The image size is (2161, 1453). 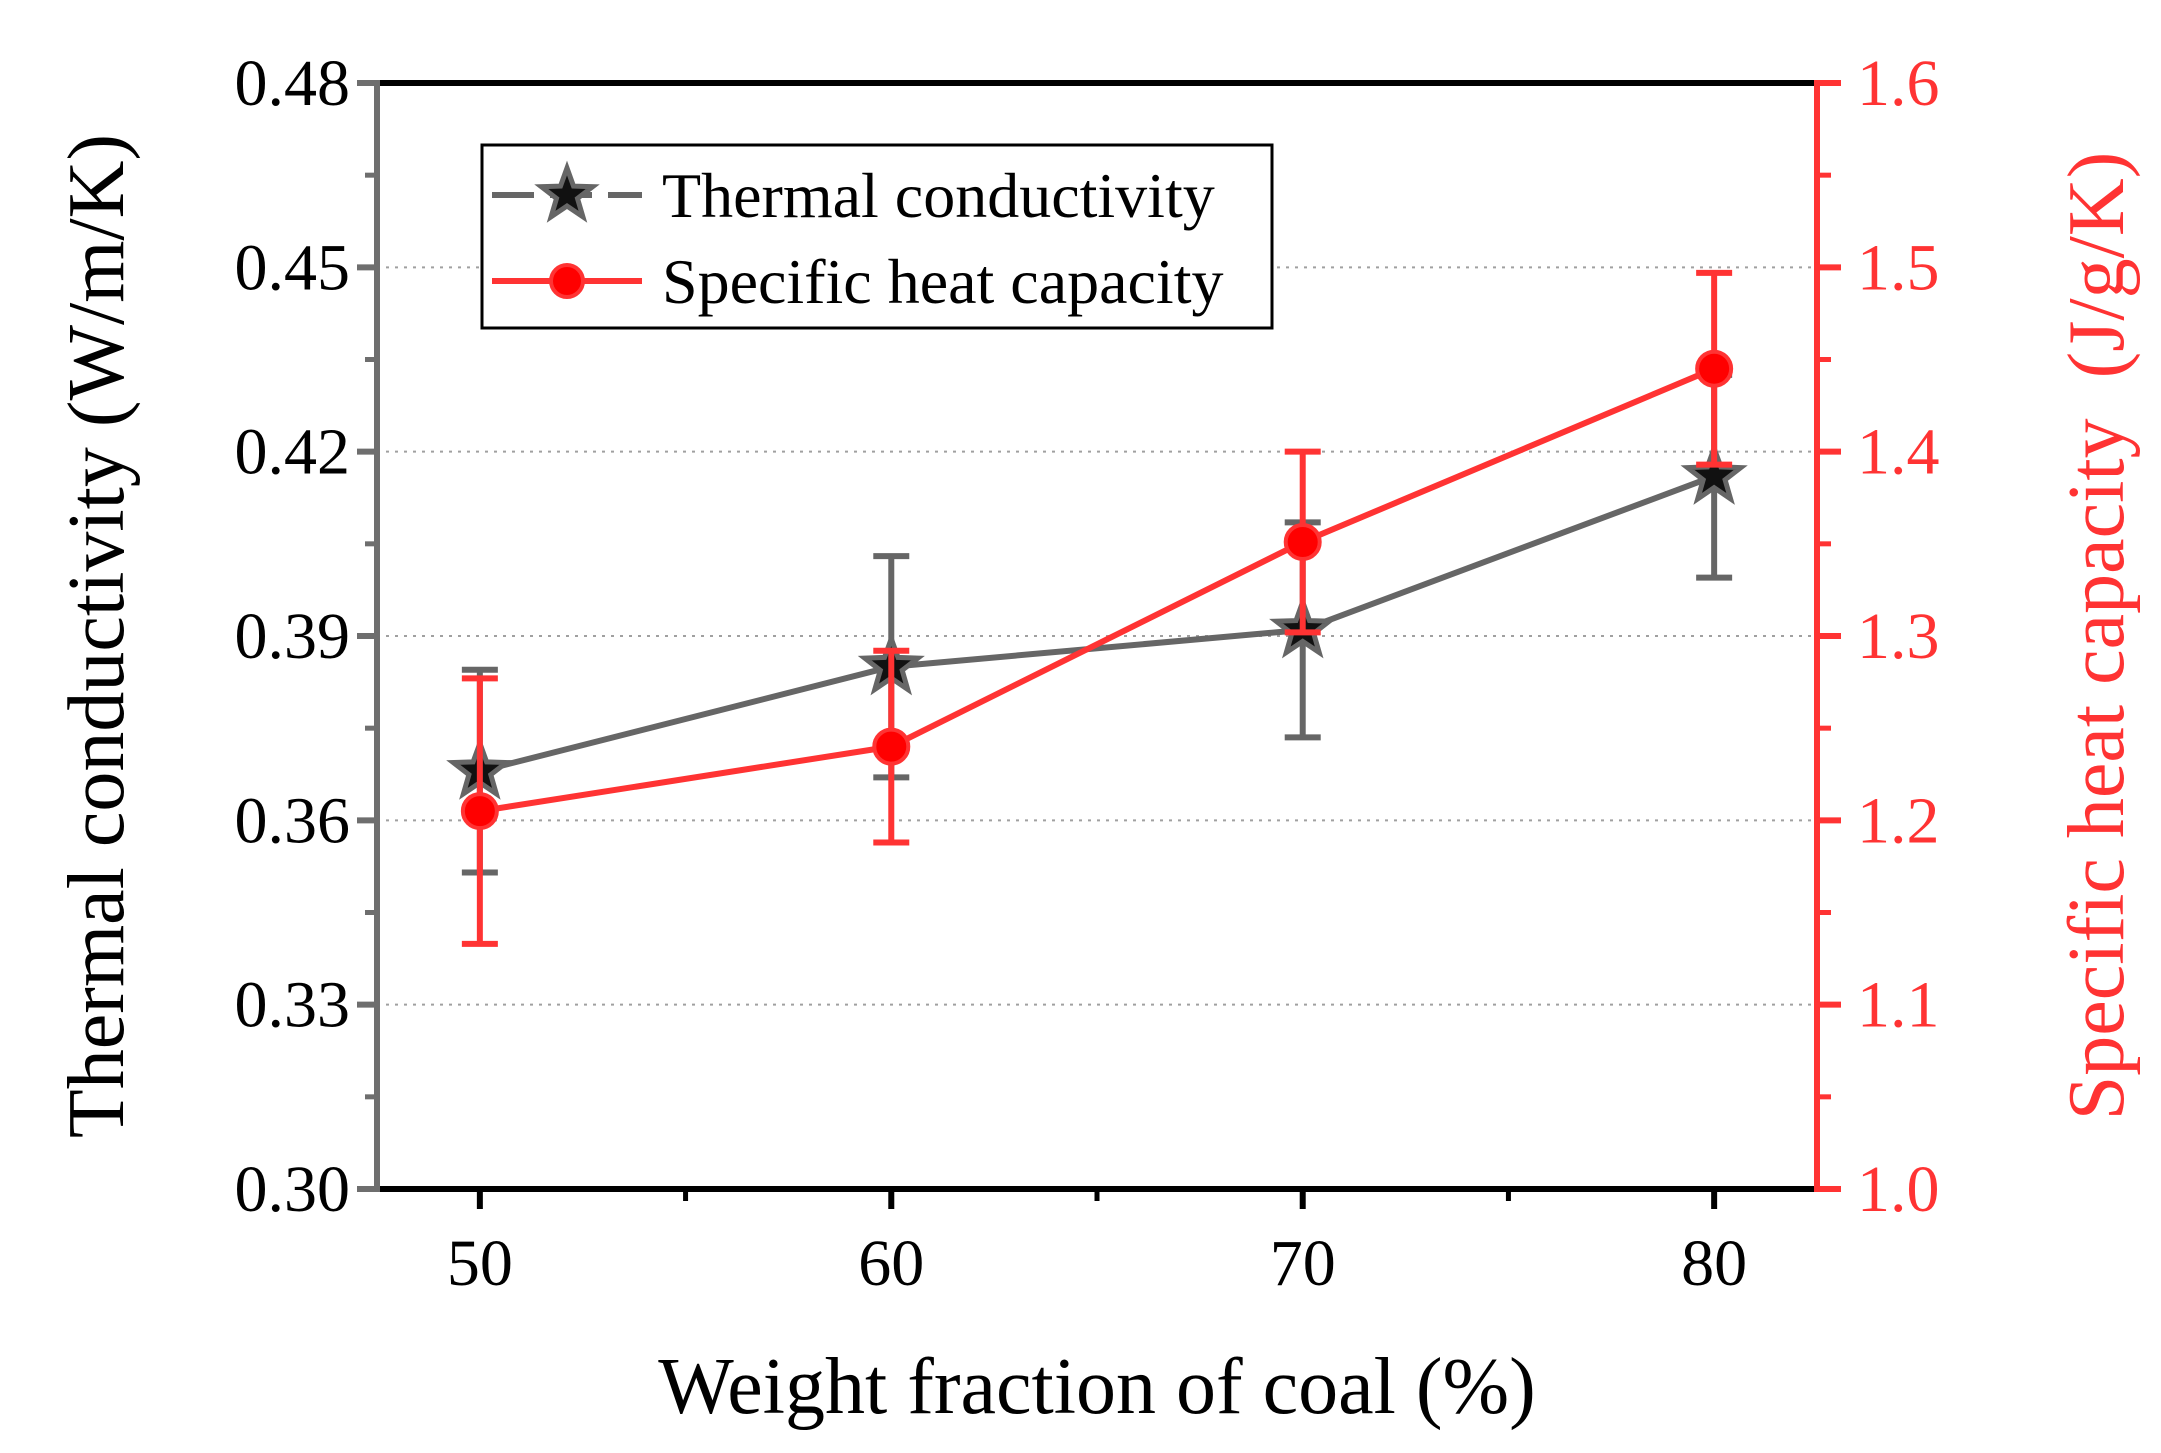 What do you see at coordinates (1898, 452) in the screenshot?
I see `right-tick-label: 1.4` at bounding box center [1898, 452].